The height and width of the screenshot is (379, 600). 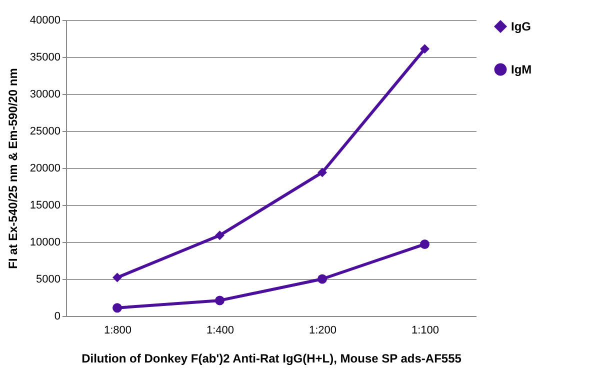 I want to click on y-tick-label: 30000, so click(x=45, y=94).